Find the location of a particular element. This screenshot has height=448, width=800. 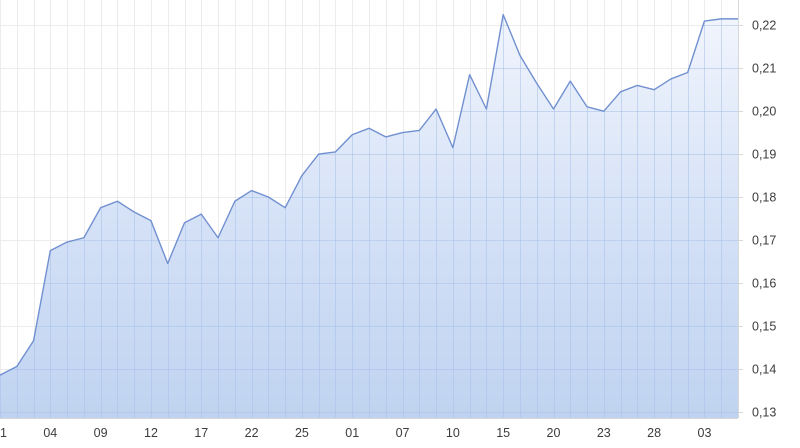

y-tick-label: 0,14 is located at coordinates (764, 369).